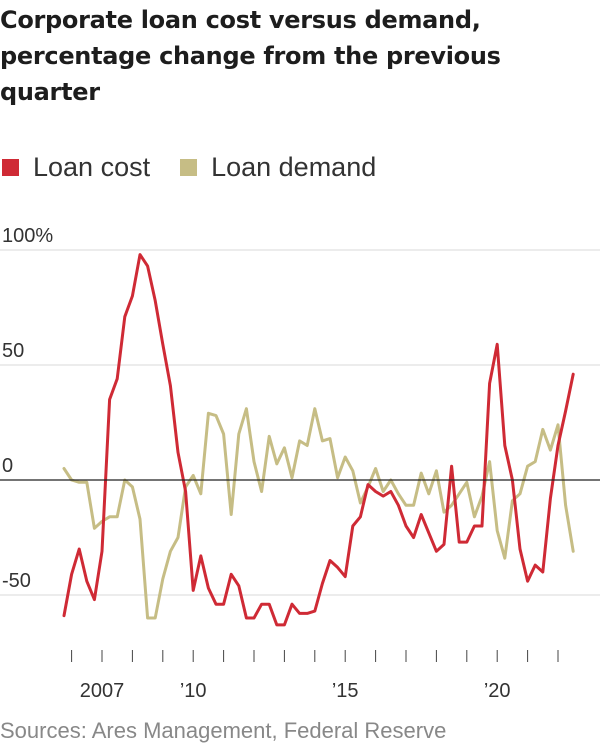  I want to click on legend-swatch-loan-cost, so click(10, 167).